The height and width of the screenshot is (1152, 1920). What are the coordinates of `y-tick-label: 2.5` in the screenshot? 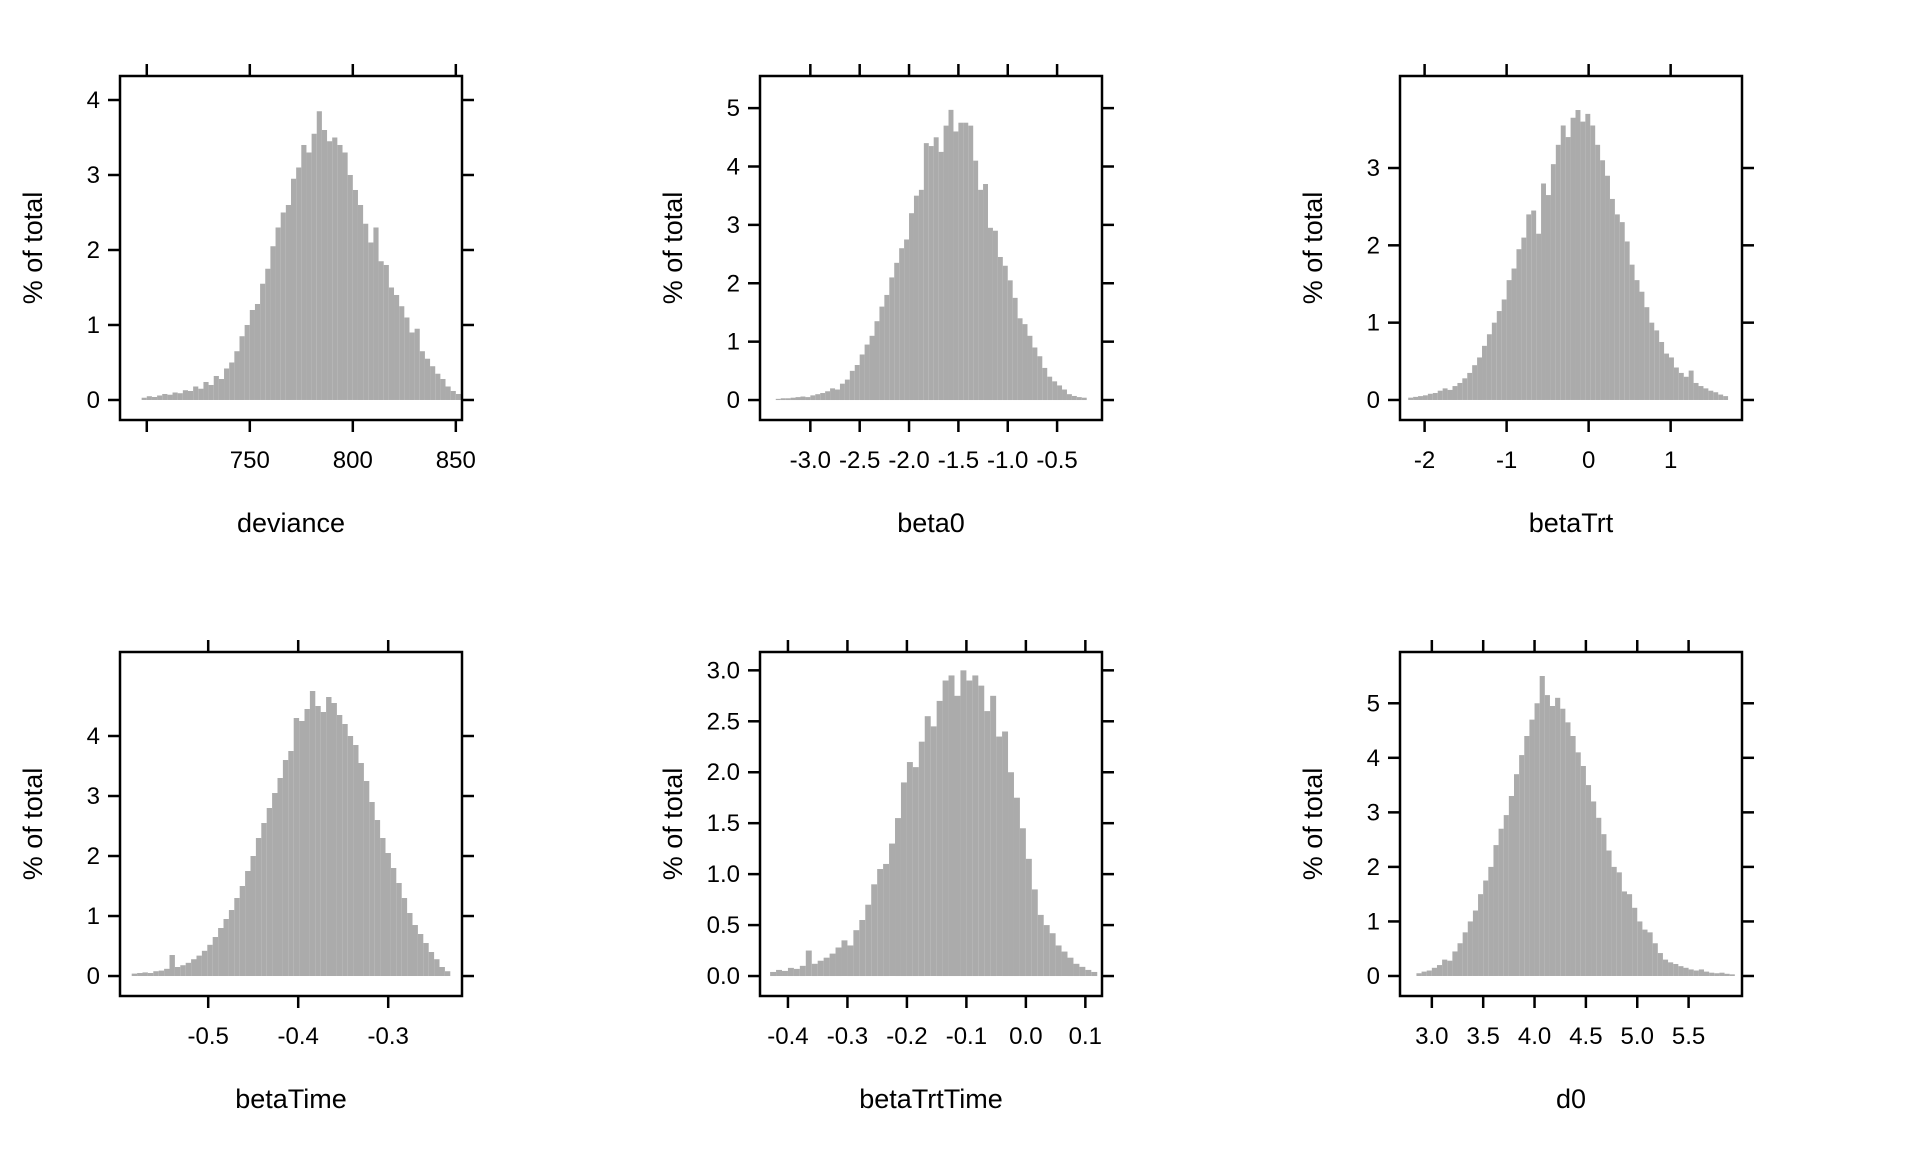 It's located at (723, 721).